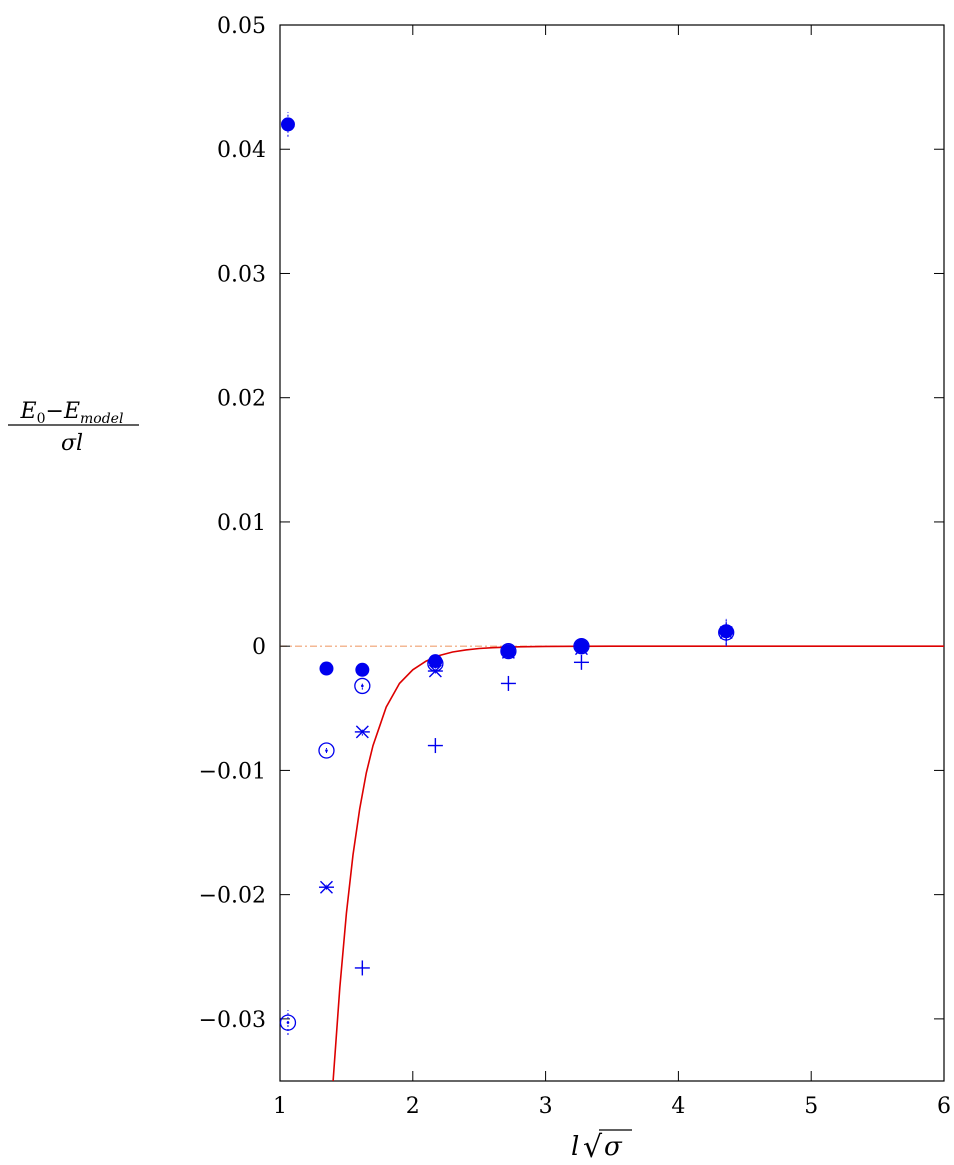 The image size is (954, 1165). Describe the element at coordinates (232, 771) in the screenshot. I see `y-tick-label: −0.01` at that location.